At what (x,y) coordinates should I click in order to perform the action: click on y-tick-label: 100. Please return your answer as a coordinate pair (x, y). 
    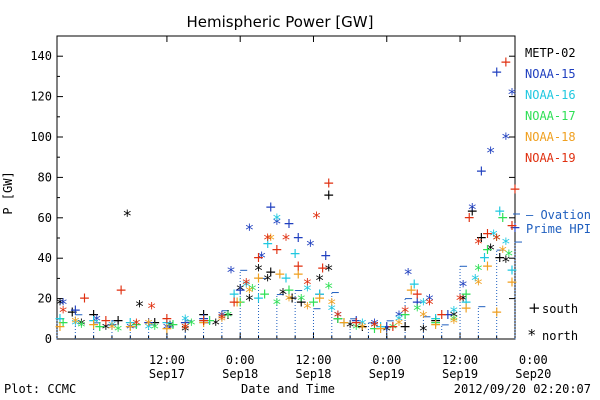
    Looking at the image, I should click on (41, 137).